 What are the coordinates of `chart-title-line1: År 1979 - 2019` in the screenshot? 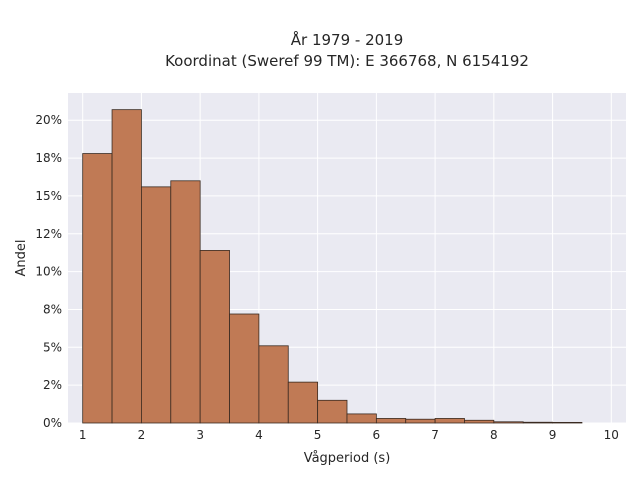 It's located at (347, 39).